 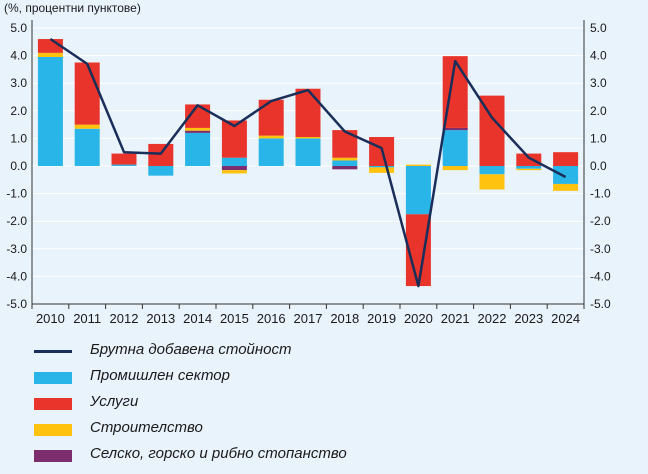 I want to click on legend-label-gva: Брутна добавена стойност, so click(x=191, y=349).